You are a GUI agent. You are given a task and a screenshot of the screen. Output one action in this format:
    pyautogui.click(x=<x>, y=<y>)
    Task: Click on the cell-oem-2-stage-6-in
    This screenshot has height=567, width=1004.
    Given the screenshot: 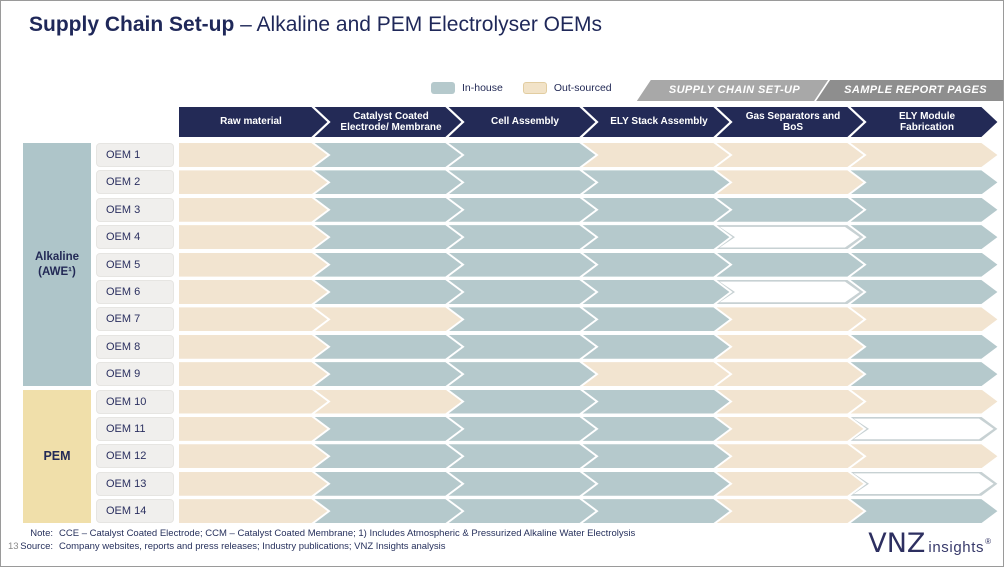 What is the action you would take?
    pyautogui.click(x=924, y=182)
    